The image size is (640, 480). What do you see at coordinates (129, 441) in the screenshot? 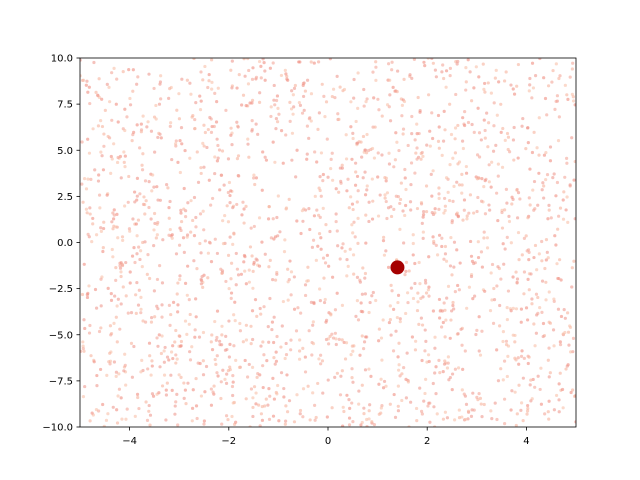
I see `x-tick-label: −4` at bounding box center [129, 441].